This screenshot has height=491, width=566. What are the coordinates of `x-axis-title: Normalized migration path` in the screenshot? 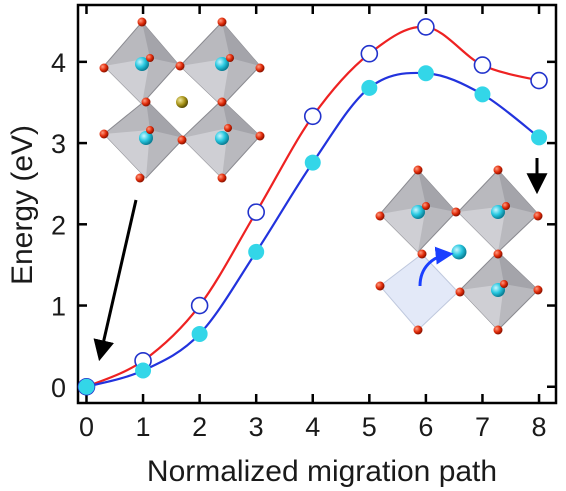 It's located at (322, 471).